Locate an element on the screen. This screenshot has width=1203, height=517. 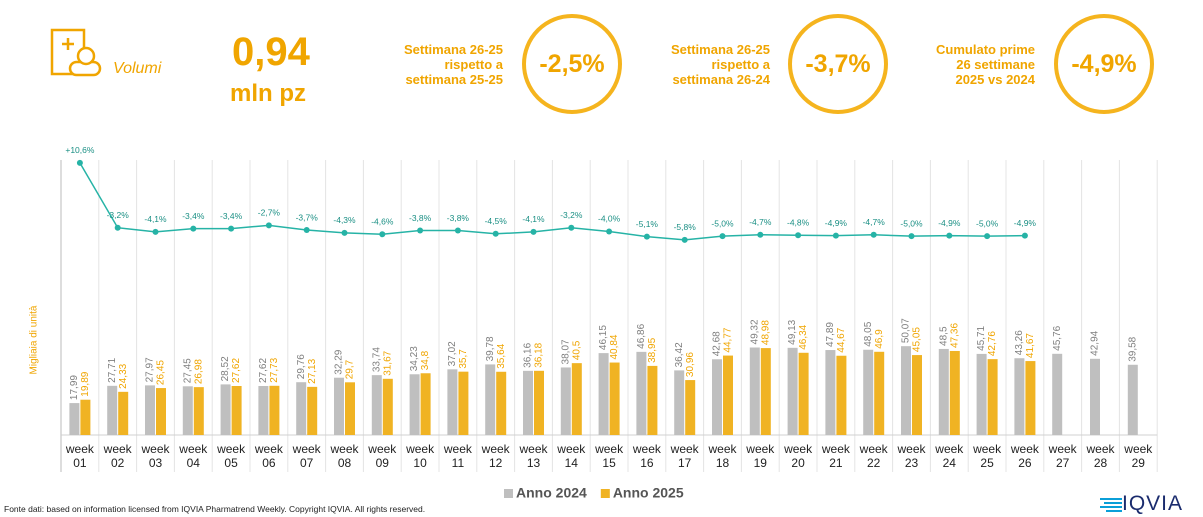
x-tick-label: week 16 is located at coordinates (646, 456).